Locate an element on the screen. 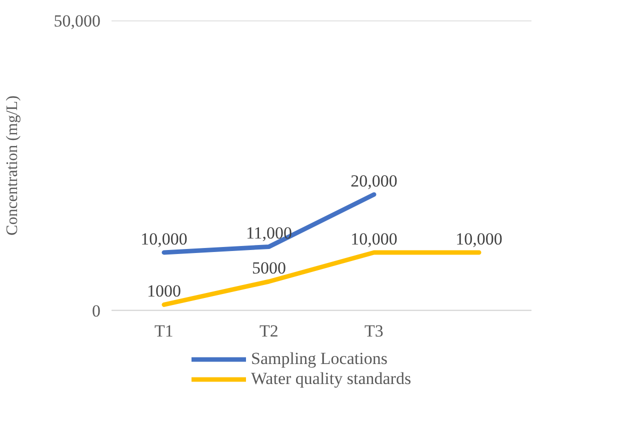  data-label: 5000 is located at coordinates (269, 268).